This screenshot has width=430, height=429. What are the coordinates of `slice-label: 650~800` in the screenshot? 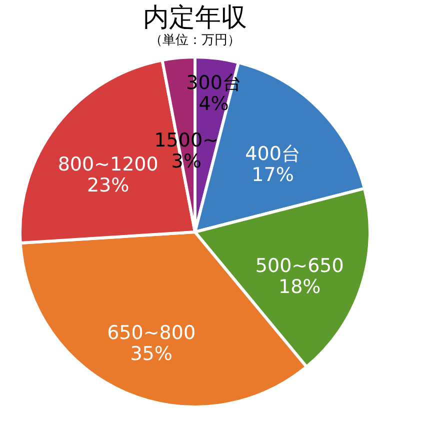 It's located at (151, 333).